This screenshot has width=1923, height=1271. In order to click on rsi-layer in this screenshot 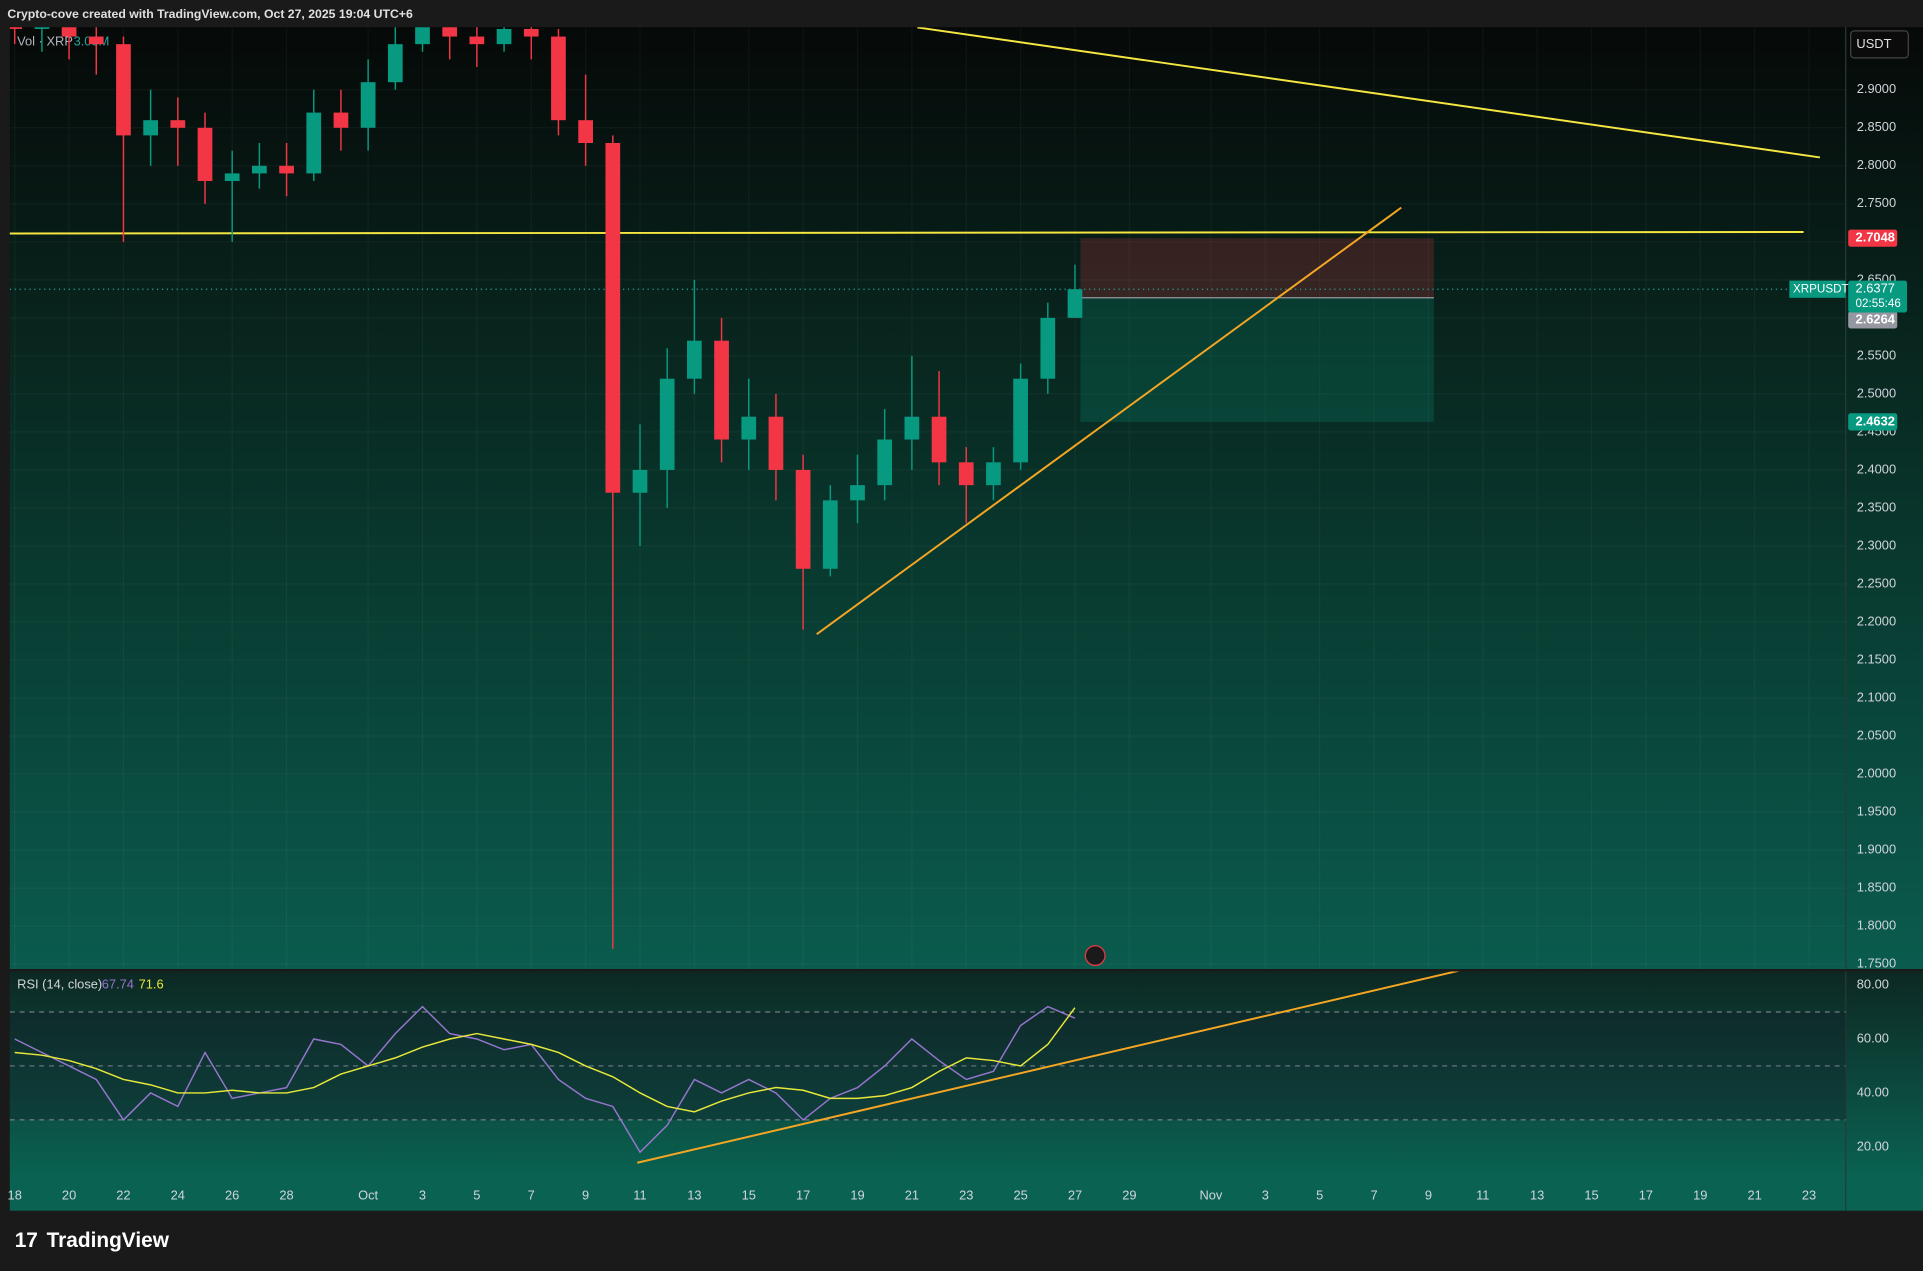, I will do `click(927, 1067)`.